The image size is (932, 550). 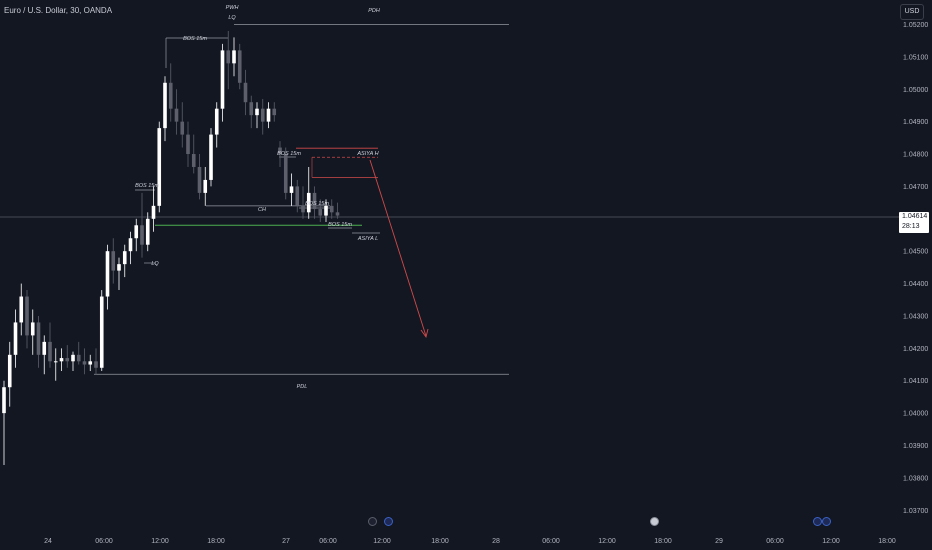 I want to click on us-flag-event-icon, so click(x=654, y=521).